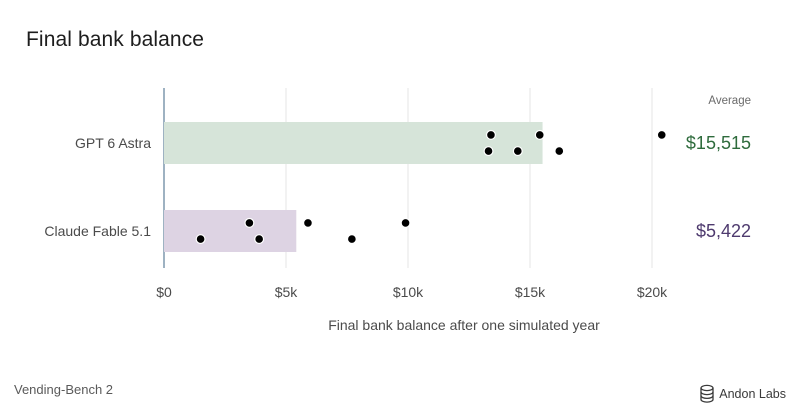  What do you see at coordinates (652, 292) in the screenshot?
I see `x-tick-label: $20k` at bounding box center [652, 292].